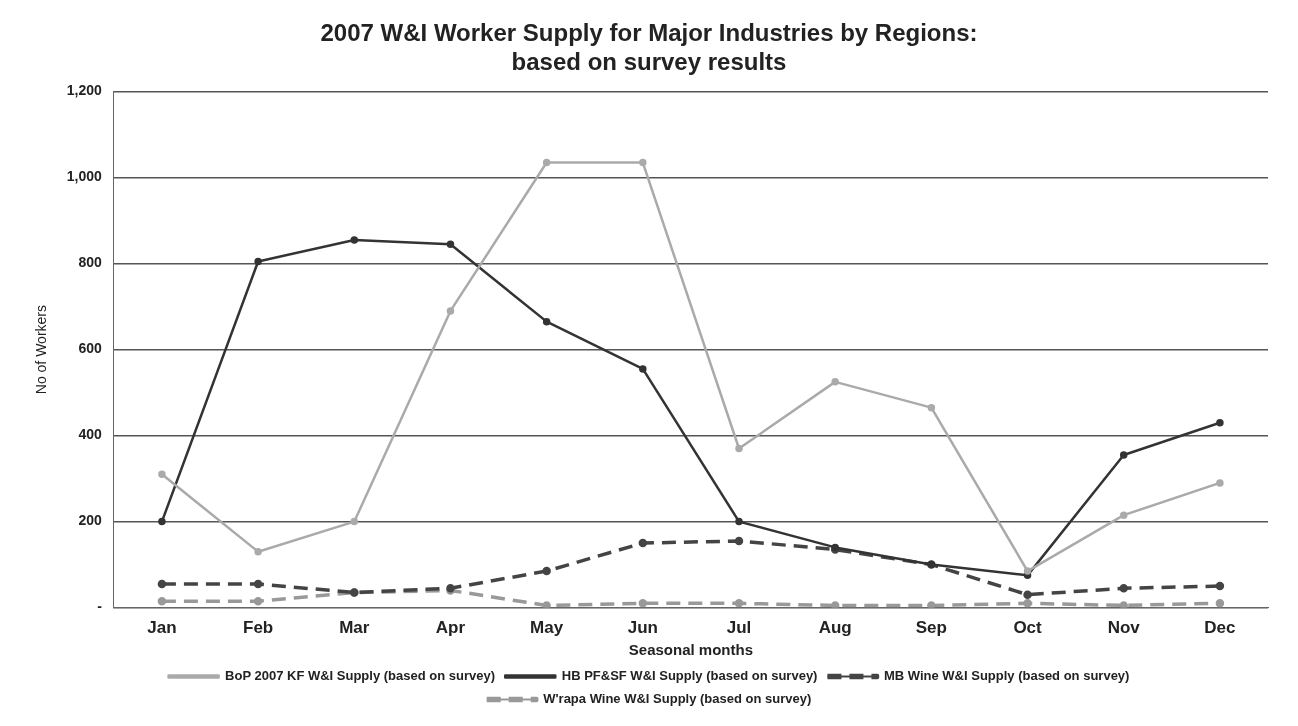 The image size is (1298, 726). Describe the element at coordinates (90, 434) in the screenshot. I see `y-tick-label: 400` at that location.